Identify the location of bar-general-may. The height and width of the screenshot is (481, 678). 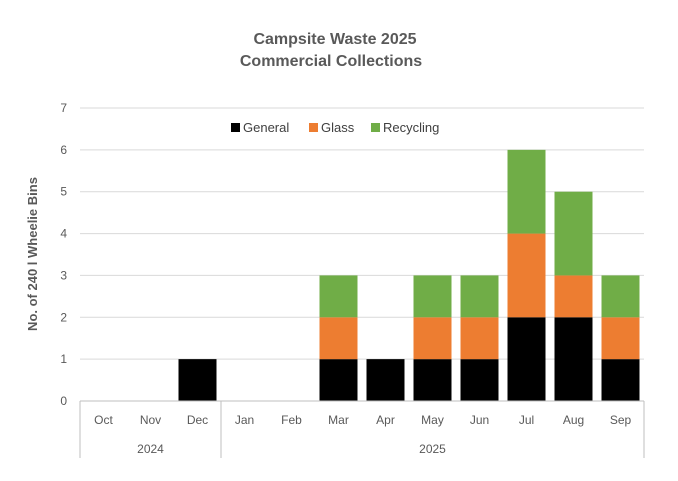
(432, 380).